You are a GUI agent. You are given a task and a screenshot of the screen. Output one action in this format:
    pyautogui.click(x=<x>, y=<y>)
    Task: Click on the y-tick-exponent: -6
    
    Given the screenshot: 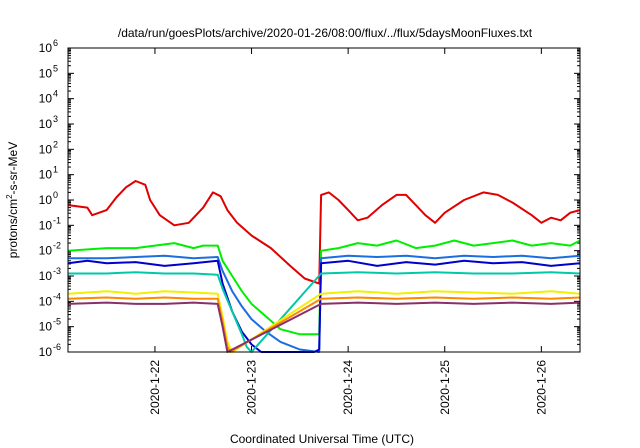 What is the action you would take?
    pyautogui.click(x=57, y=347)
    